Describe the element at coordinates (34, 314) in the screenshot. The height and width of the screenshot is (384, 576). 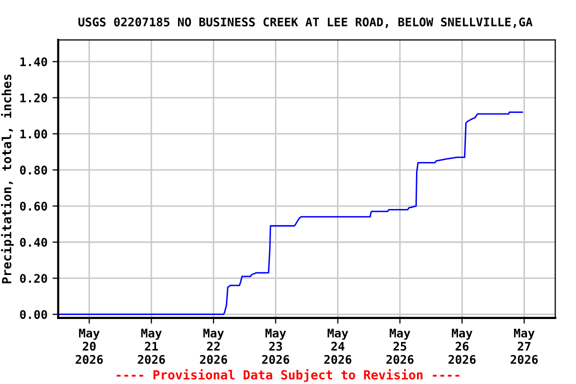
I see `y-tick-label: 0.00` at that location.